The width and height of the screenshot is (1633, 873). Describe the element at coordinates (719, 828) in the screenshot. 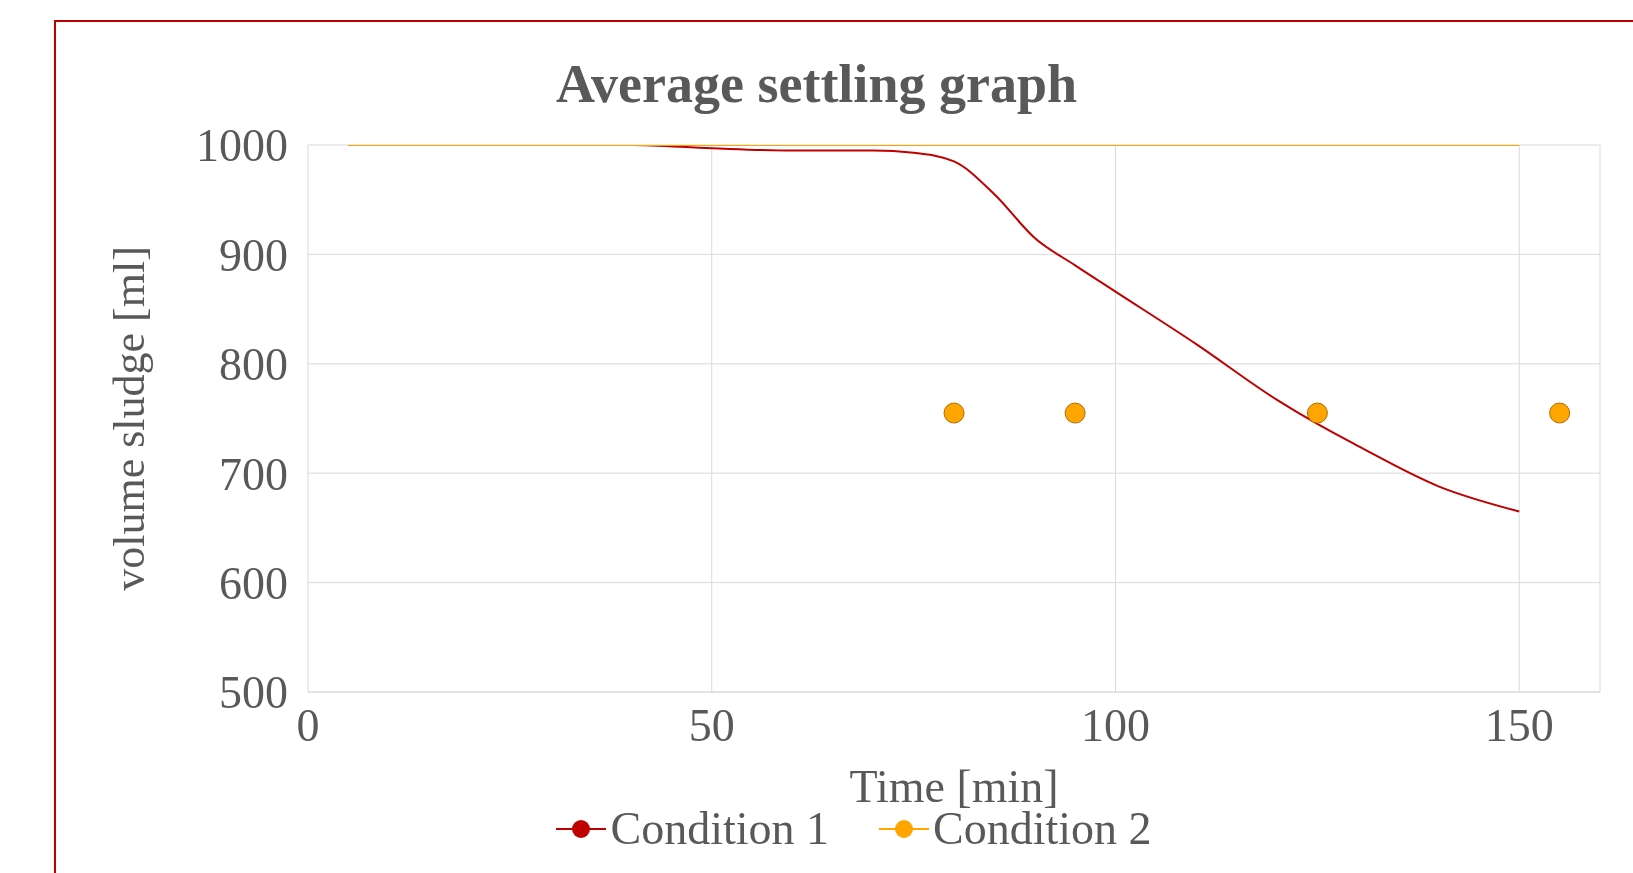

I see `legend-label: Condition 1` at that location.